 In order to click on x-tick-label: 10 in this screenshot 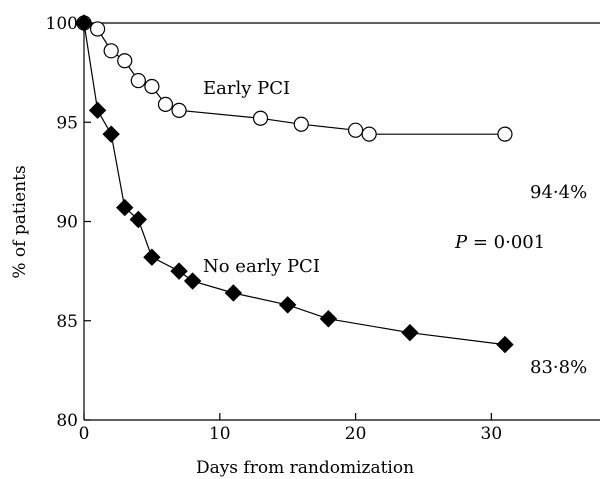, I will do `click(220, 434)`.